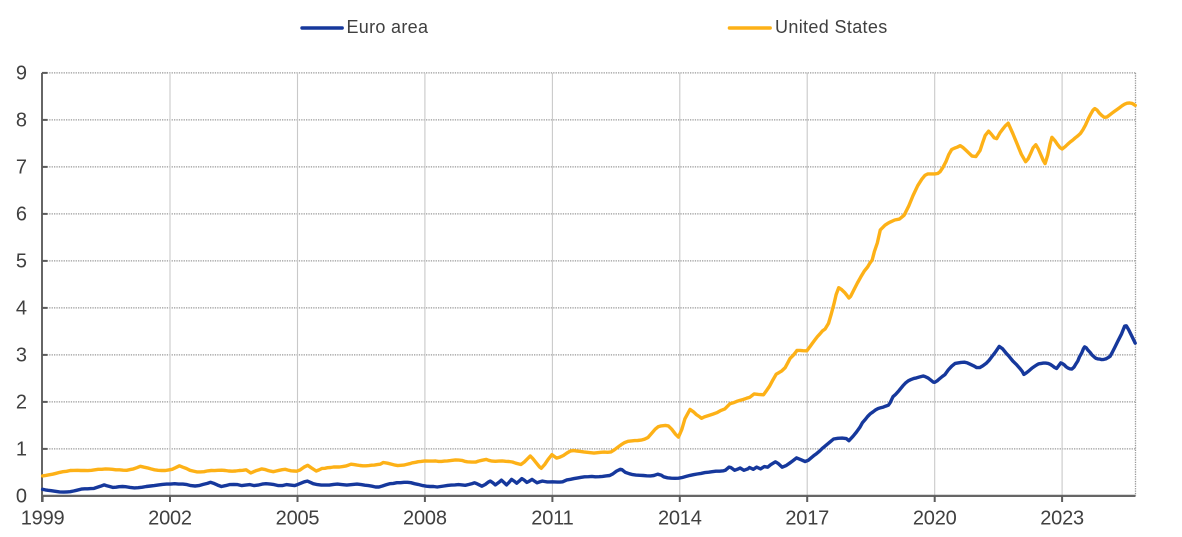 This screenshot has width=1182, height=537. I want to click on svg-text: 2020, so click(935, 519).